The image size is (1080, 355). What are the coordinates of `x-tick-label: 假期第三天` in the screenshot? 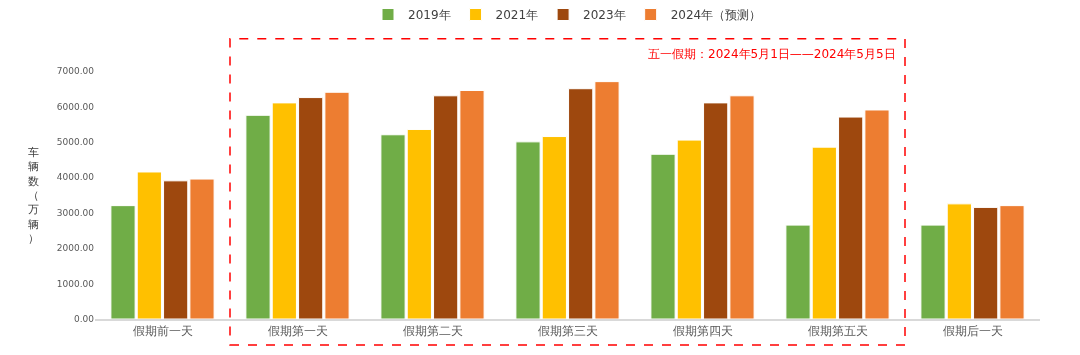 It's located at (567, 331).